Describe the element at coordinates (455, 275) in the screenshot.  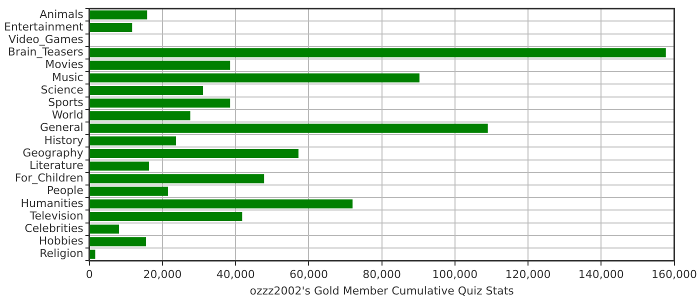
I see `x-tick-label: 100,000` at that location.